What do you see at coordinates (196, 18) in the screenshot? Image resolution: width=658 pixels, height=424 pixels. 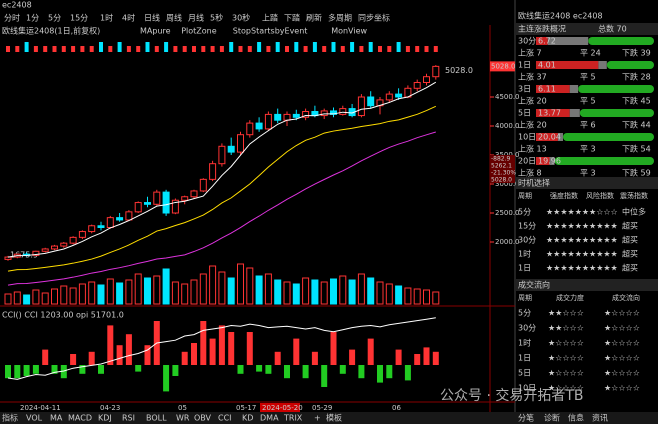 I see `toolbar-button: 月线` at bounding box center [196, 18].